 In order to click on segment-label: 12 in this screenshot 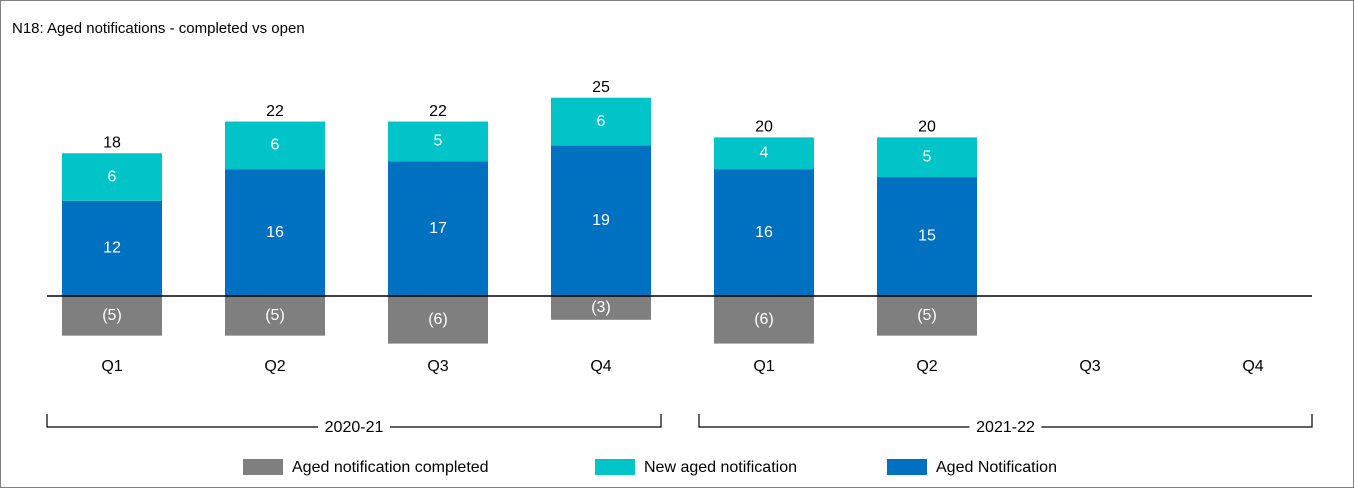, I will do `click(112, 248)`.